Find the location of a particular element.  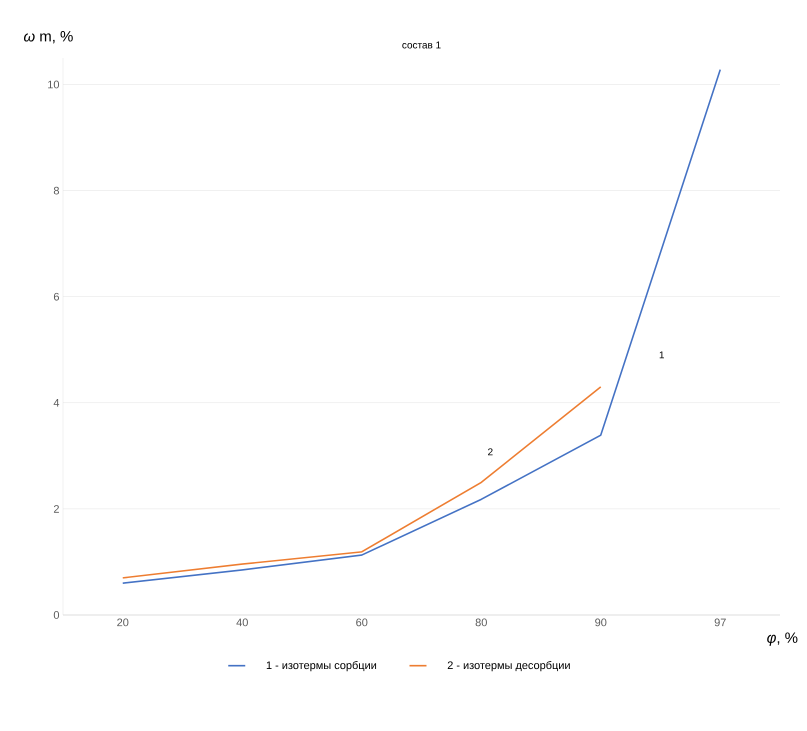

x-tick-label: 40 is located at coordinates (242, 622).